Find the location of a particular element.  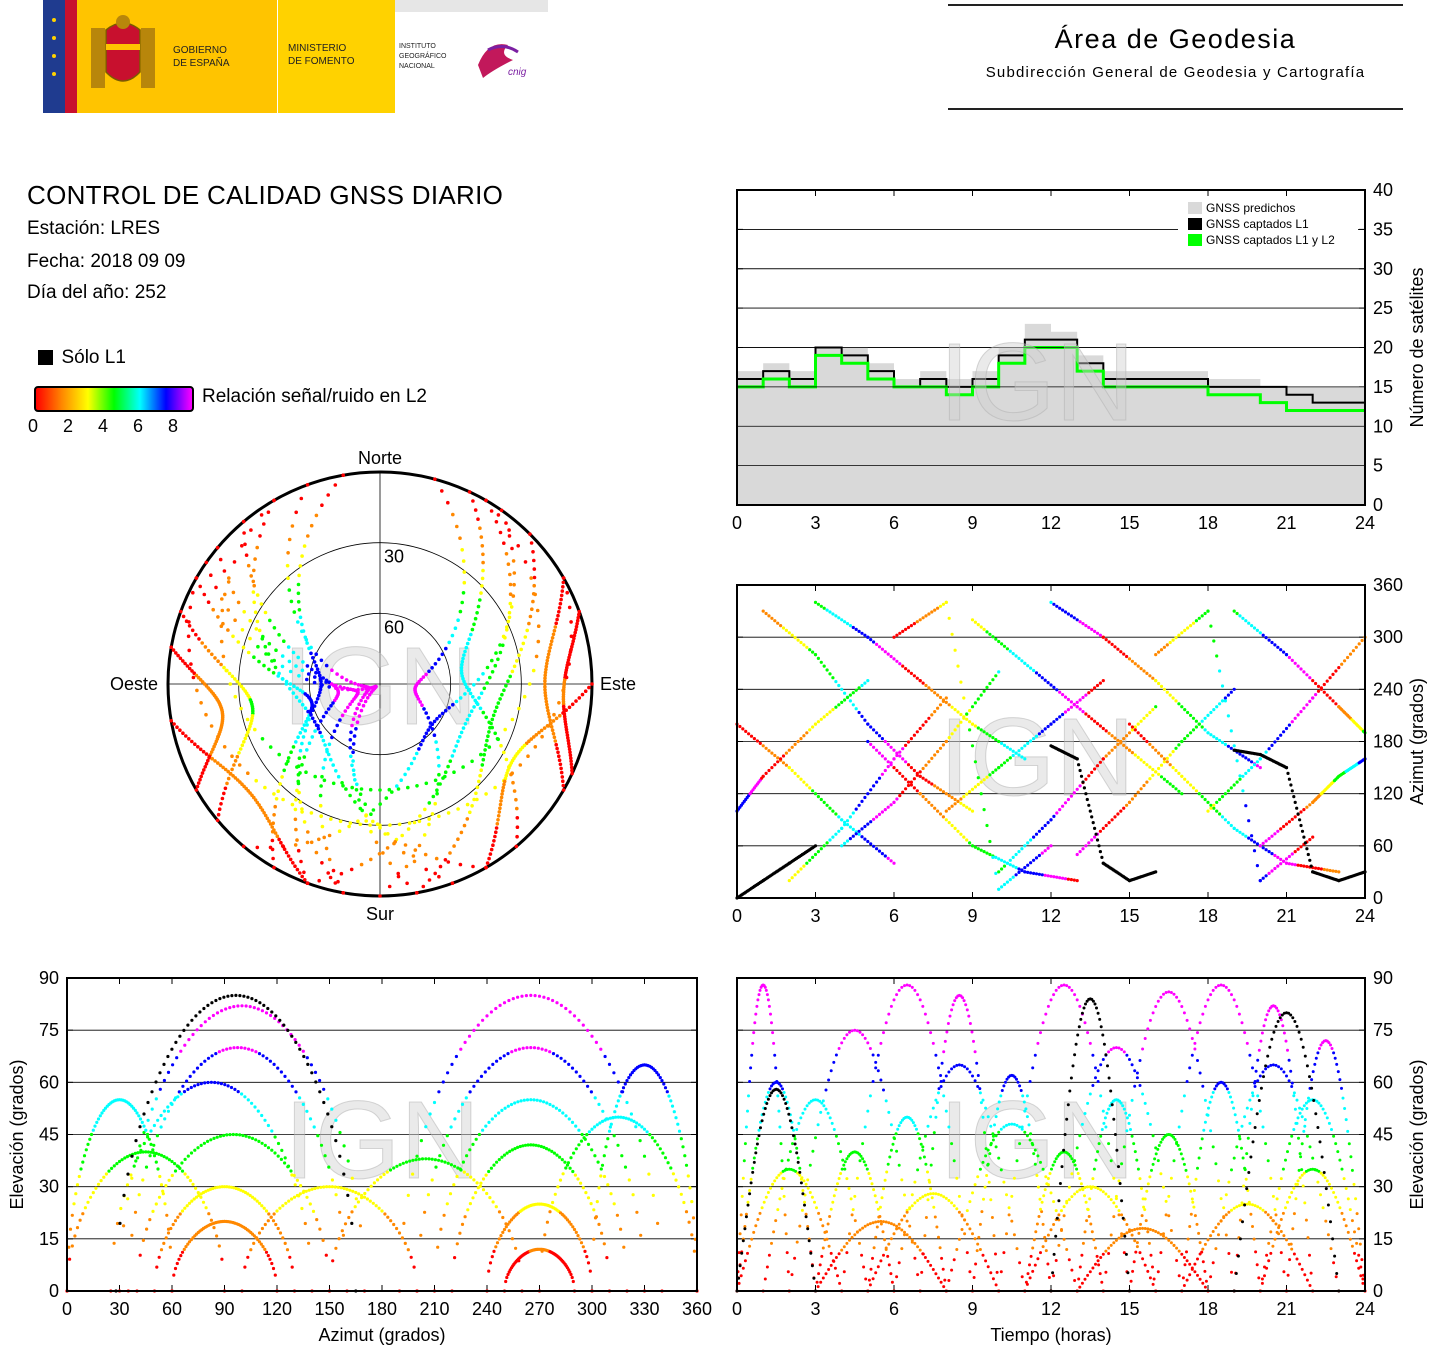

x-tick-label: 90 is located at coordinates (224, 1309).